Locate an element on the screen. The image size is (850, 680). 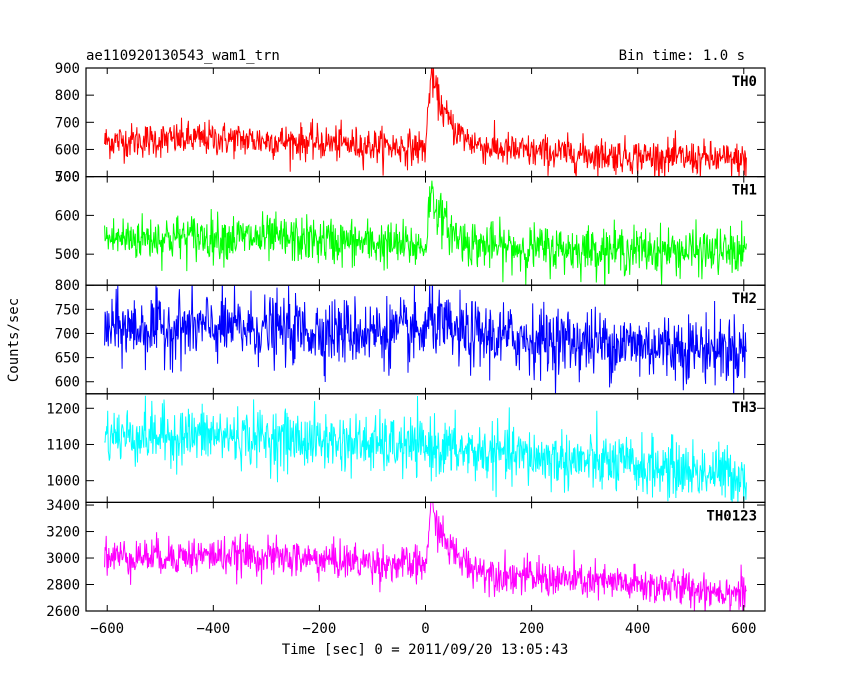
y-tick-label: 650 is located at coordinates (67, 359).